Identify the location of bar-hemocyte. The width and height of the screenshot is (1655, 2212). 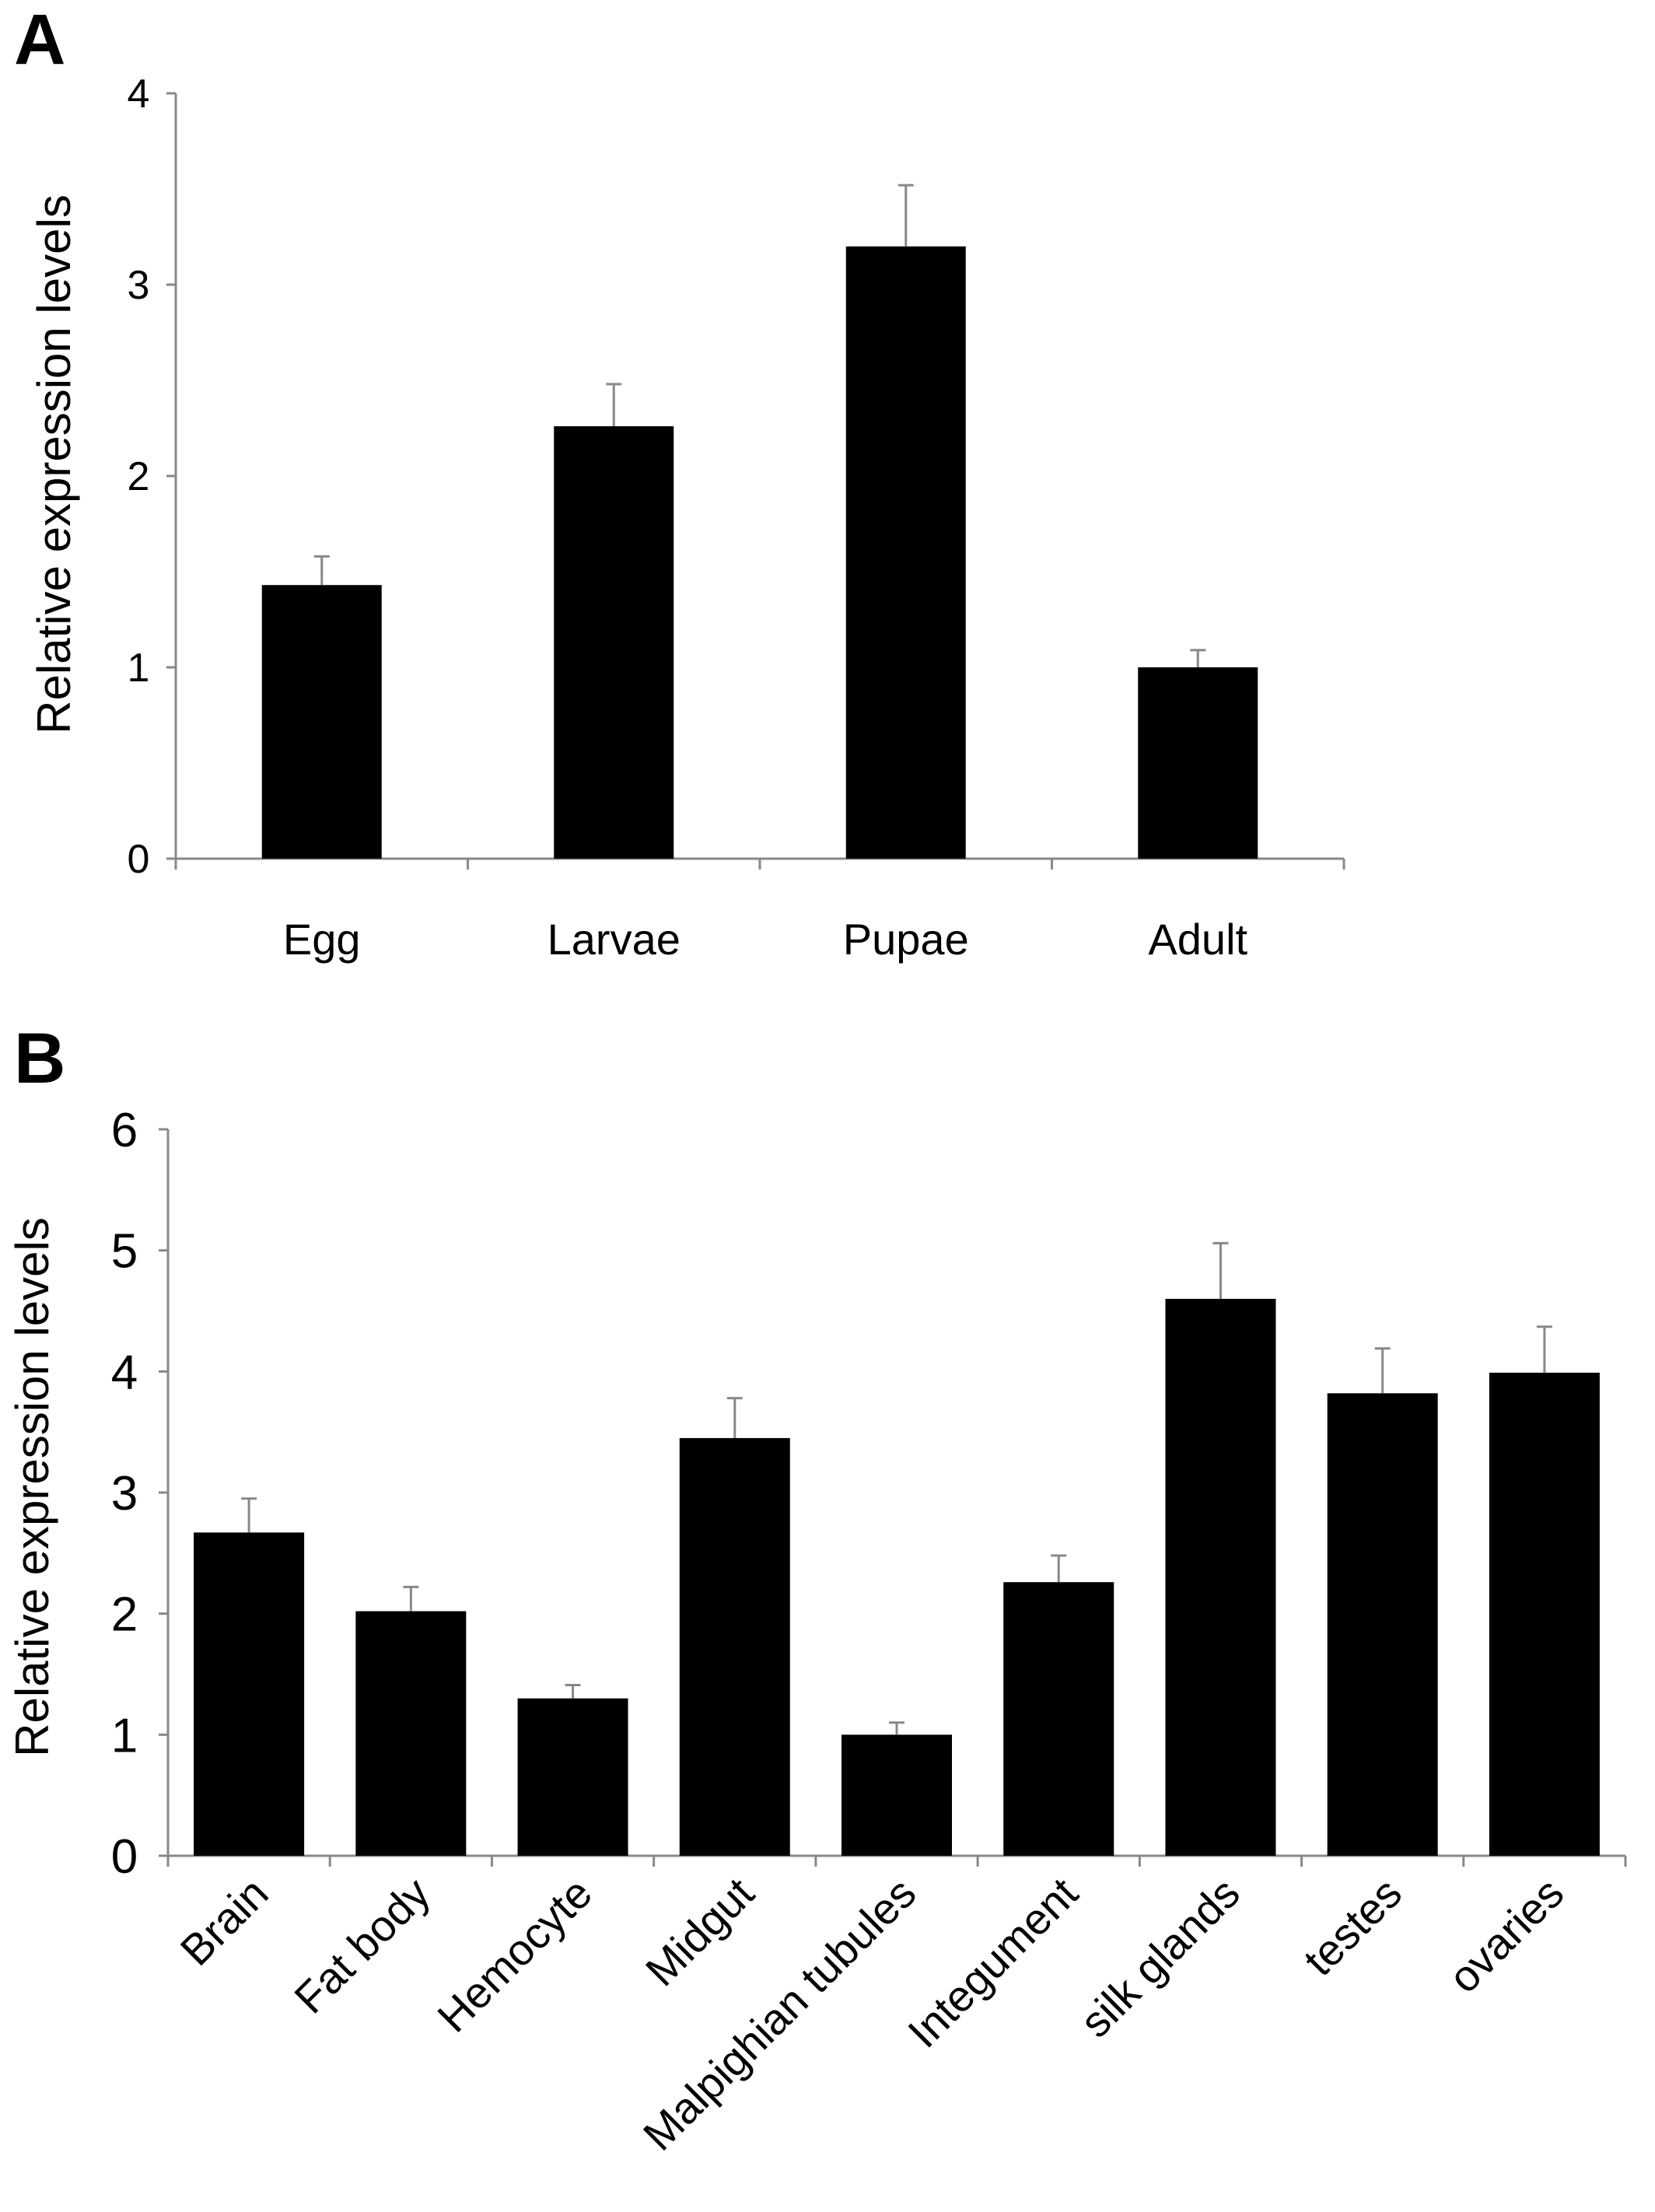
(572, 1777).